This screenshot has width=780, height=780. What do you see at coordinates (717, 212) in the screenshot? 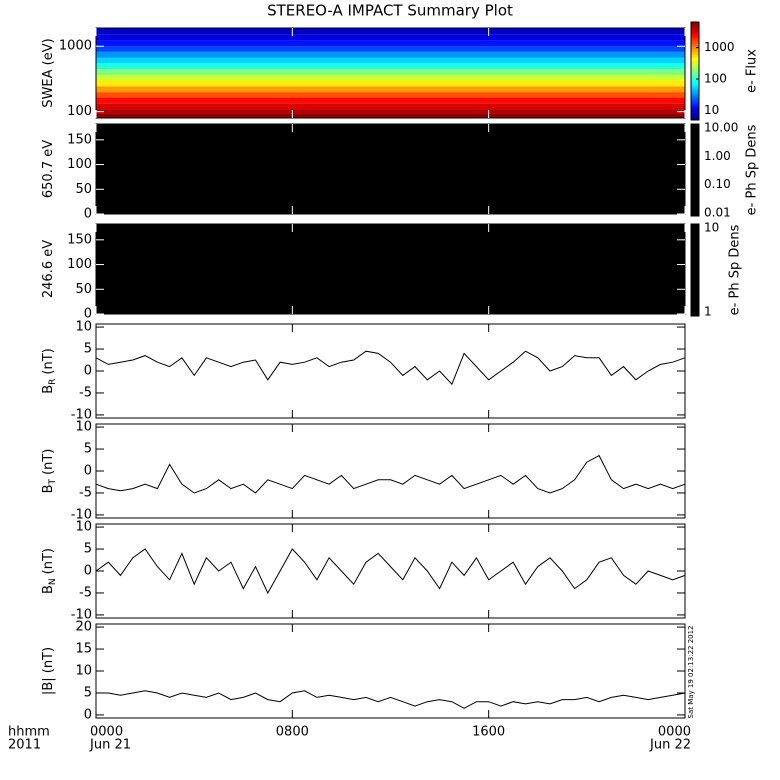
I see `colorbar-tick-label: 0.01` at bounding box center [717, 212].